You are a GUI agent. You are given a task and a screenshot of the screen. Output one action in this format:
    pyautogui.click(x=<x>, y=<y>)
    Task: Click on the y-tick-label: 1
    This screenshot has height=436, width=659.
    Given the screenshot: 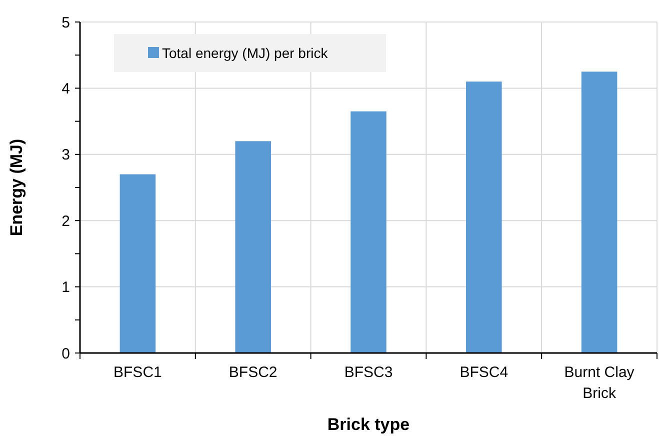 What is the action you would take?
    pyautogui.click(x=66, y=287)
    